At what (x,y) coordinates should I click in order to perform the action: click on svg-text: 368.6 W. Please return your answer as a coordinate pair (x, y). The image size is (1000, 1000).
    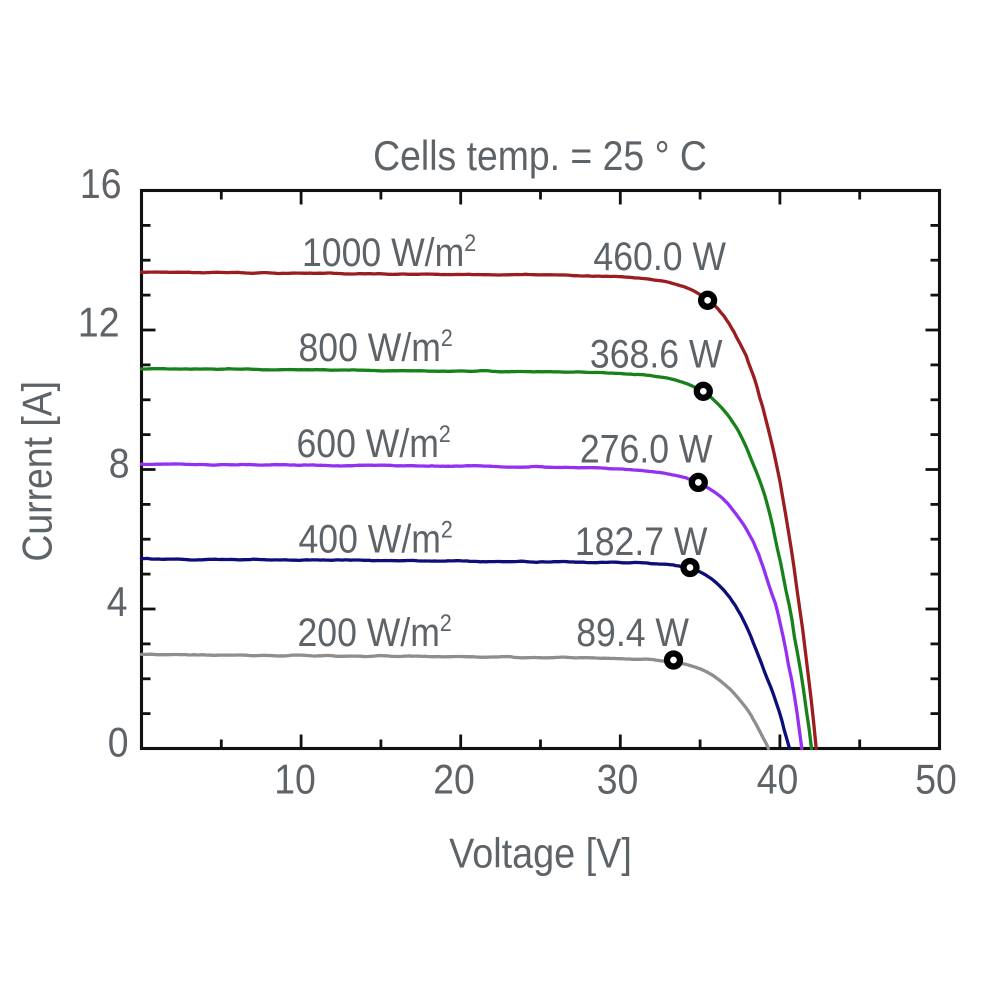
    Looking at the image, I should click on (656, 355).